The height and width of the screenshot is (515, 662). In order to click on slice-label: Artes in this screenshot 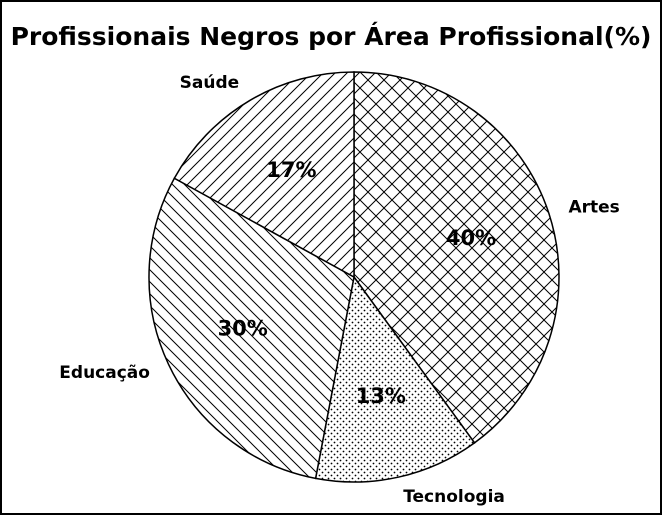, I will do `click(593, 207)`.